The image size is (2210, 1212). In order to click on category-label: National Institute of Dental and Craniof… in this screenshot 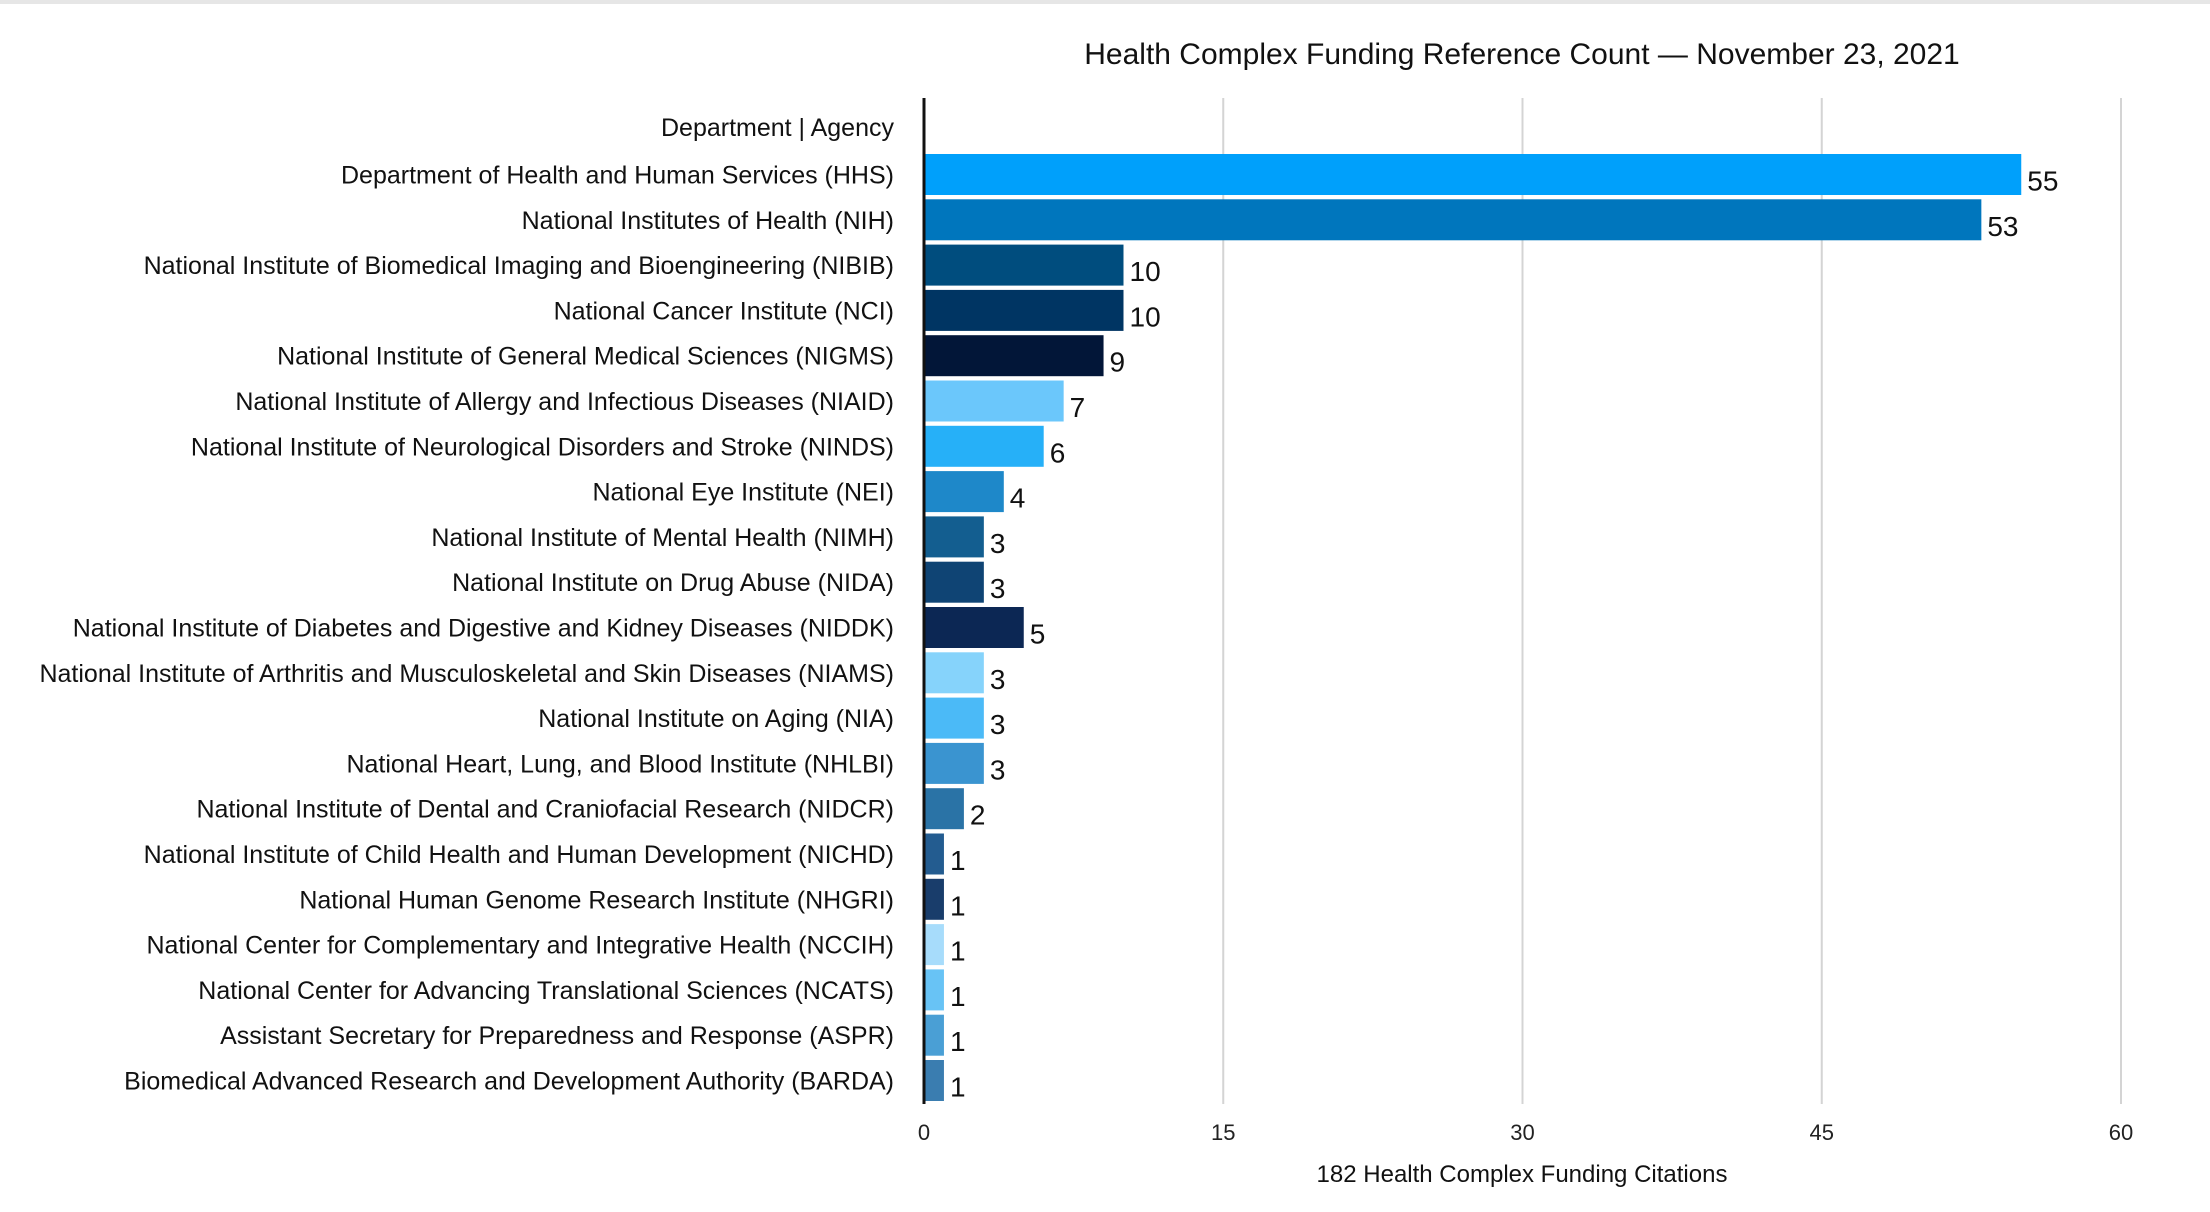, I will do `click(545, 810)`.